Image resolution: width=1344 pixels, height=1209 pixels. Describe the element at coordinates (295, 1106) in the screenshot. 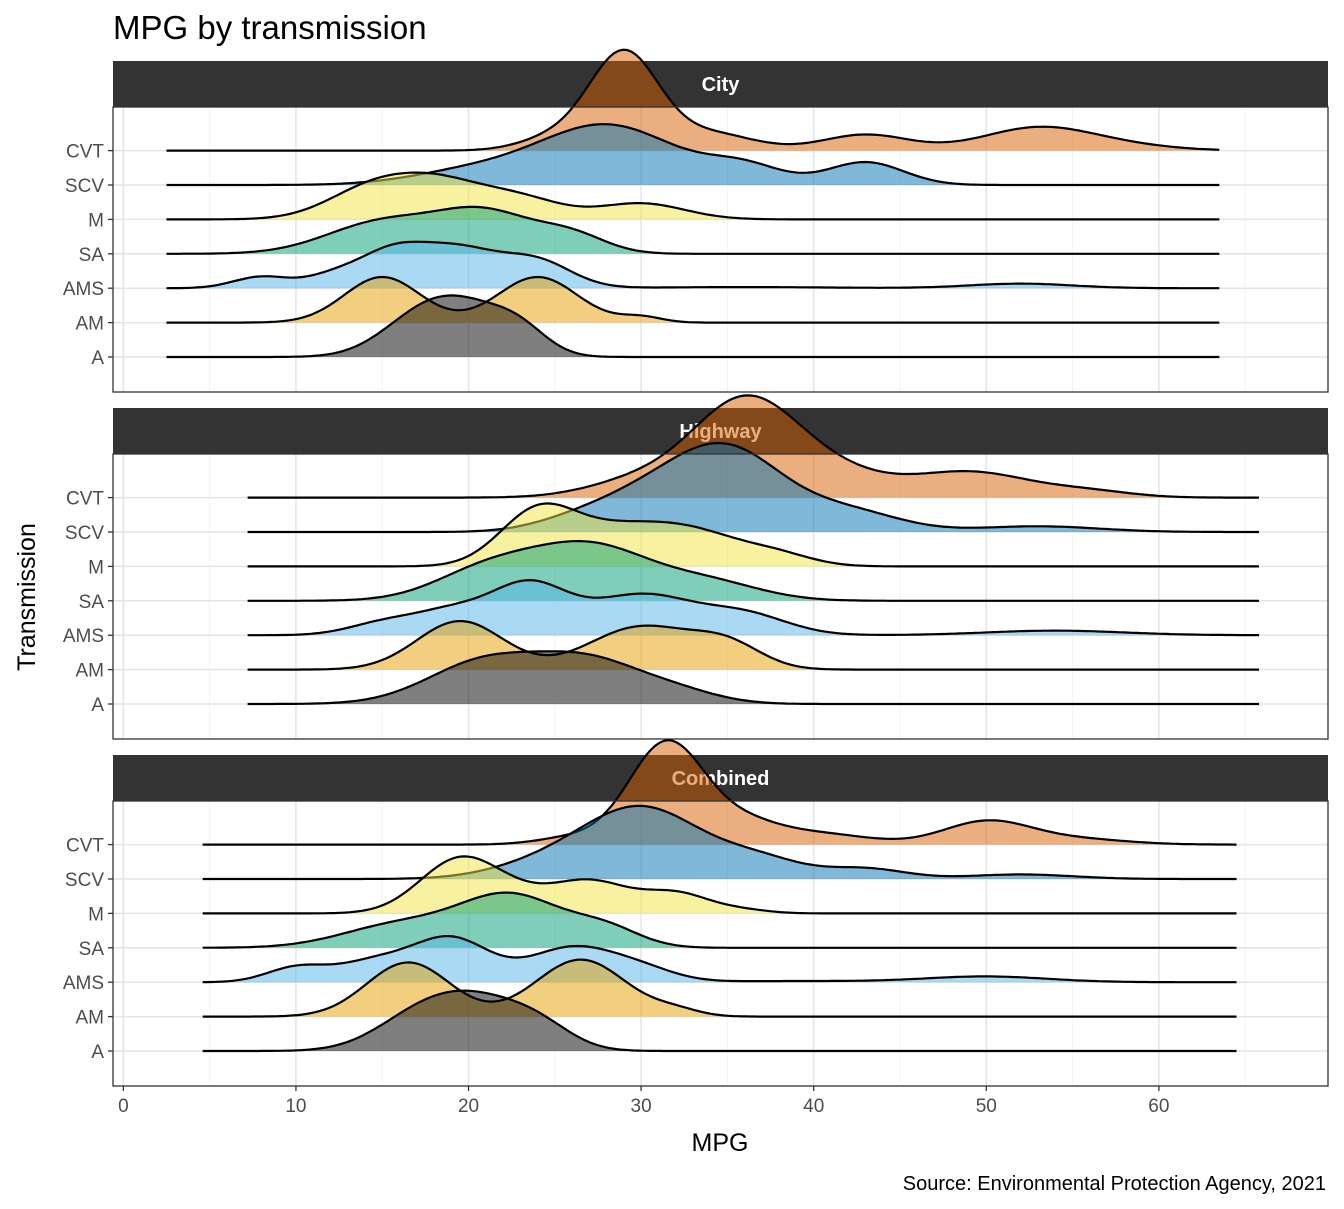

I see `x-tick-label: 10` at that location.